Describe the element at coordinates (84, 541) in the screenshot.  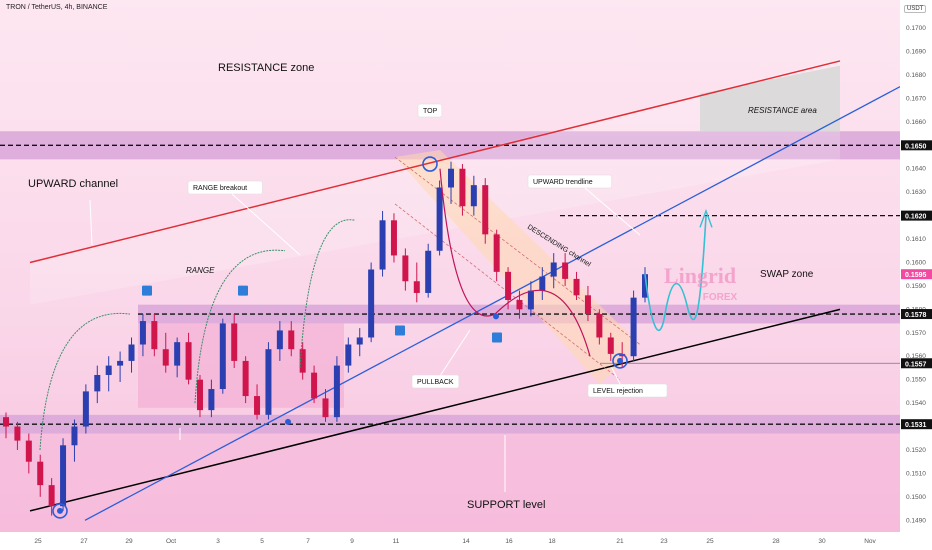
I see `x-tick-label: 27` at that location.